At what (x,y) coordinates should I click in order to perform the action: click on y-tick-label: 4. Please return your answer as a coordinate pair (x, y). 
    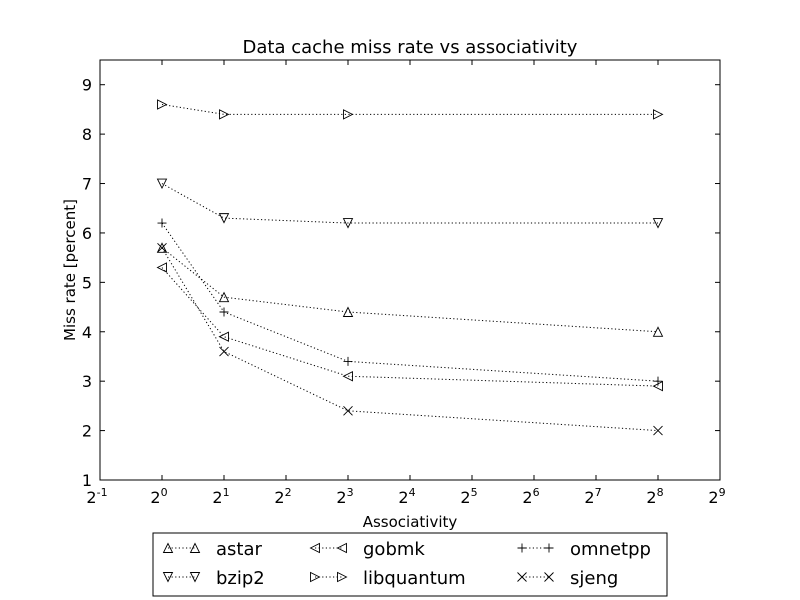
    Looking at the image, I should click on (87, 332).